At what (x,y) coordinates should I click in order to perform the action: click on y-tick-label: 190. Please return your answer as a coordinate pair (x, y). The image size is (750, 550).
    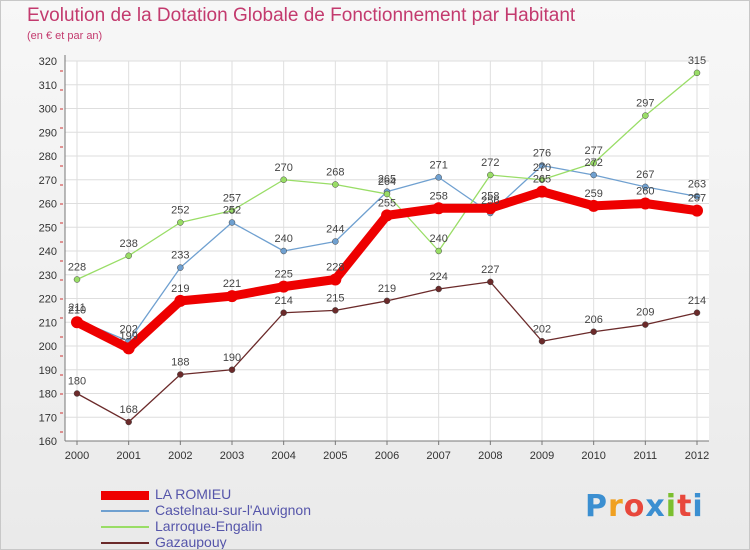
    Looking at the image, I should click on (48, 371).